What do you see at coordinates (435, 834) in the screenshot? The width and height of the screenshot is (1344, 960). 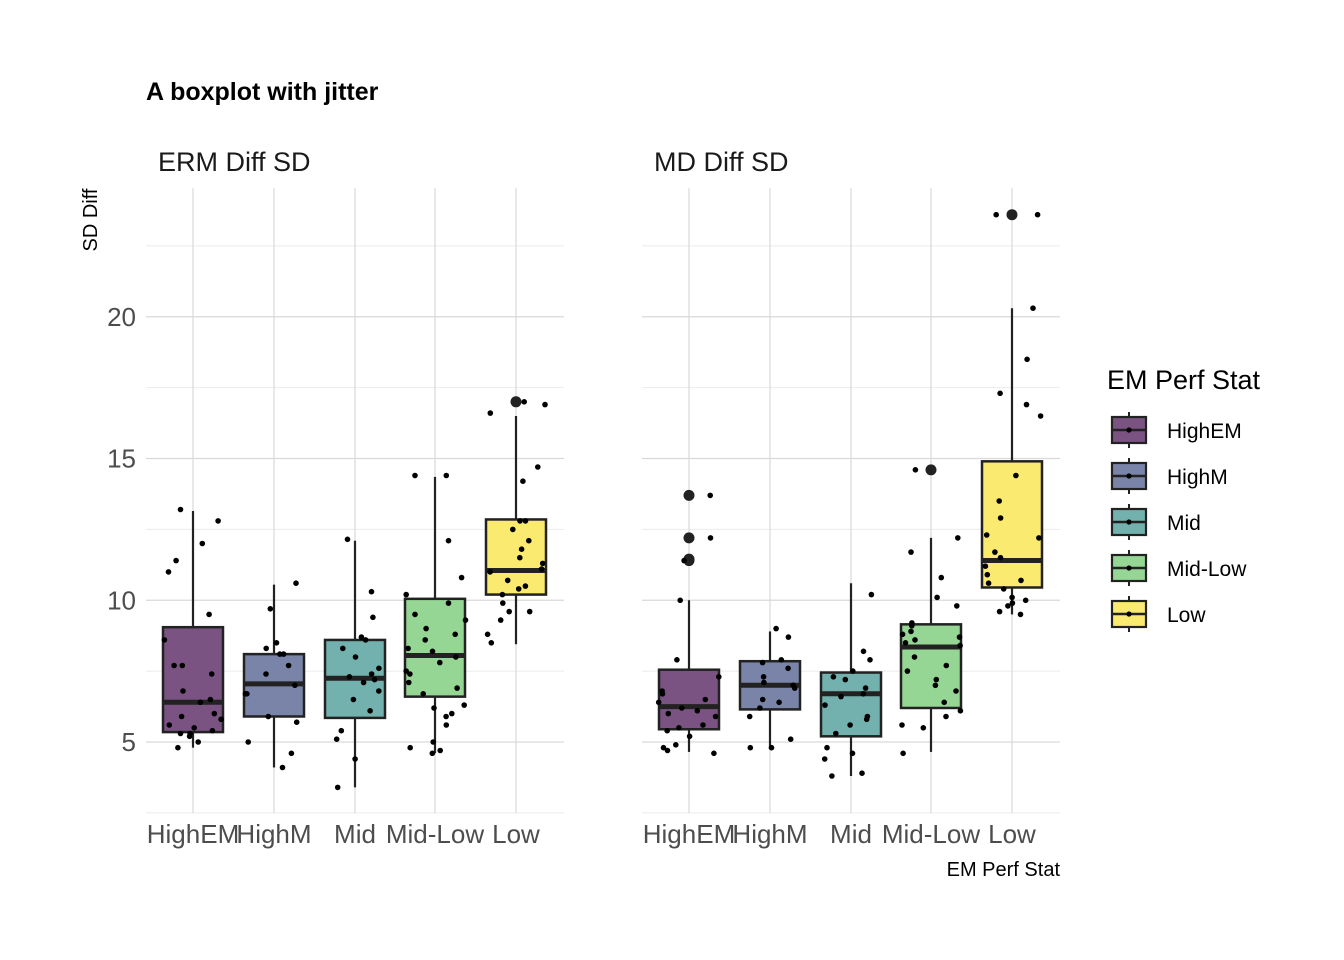 I see `x-tick-label: Mid-Low` at bounding box center [435, 834].